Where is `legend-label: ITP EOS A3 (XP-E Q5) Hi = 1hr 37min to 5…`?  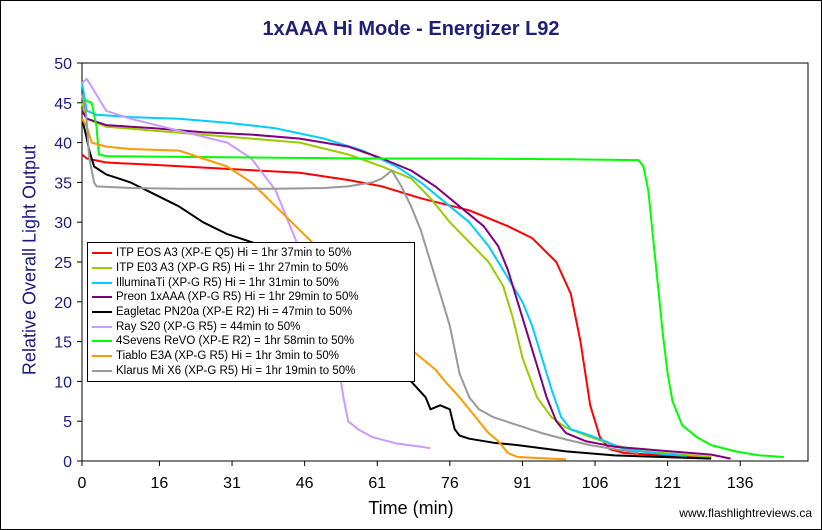
legend-label: ITP EOS A3 (XP-E Q5) Hi = 1hr 37min to 5… is located at coordinates (234, 253).